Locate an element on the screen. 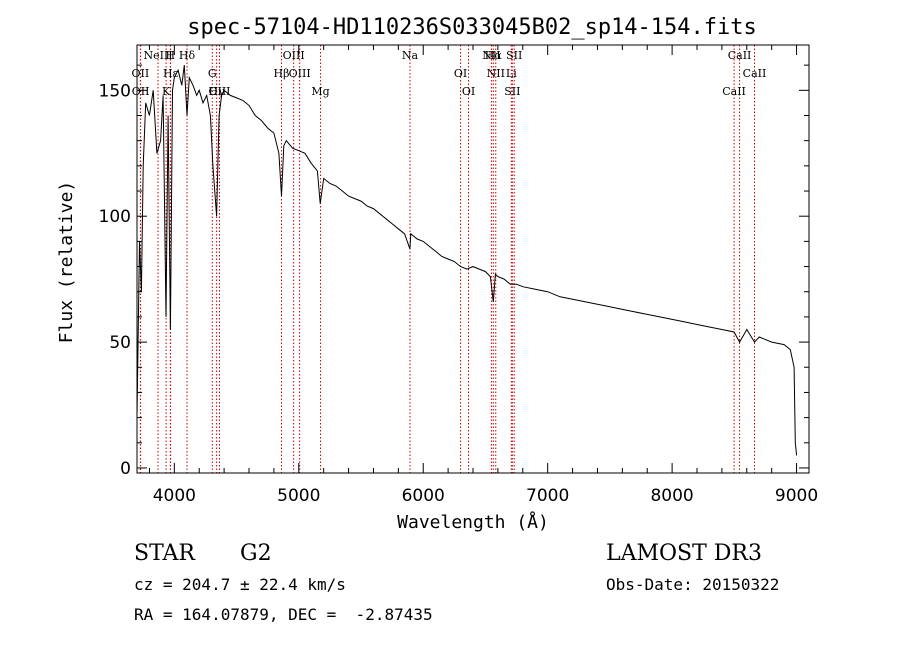  x-tick-label: 9000 is located at coordinates (796, 496).